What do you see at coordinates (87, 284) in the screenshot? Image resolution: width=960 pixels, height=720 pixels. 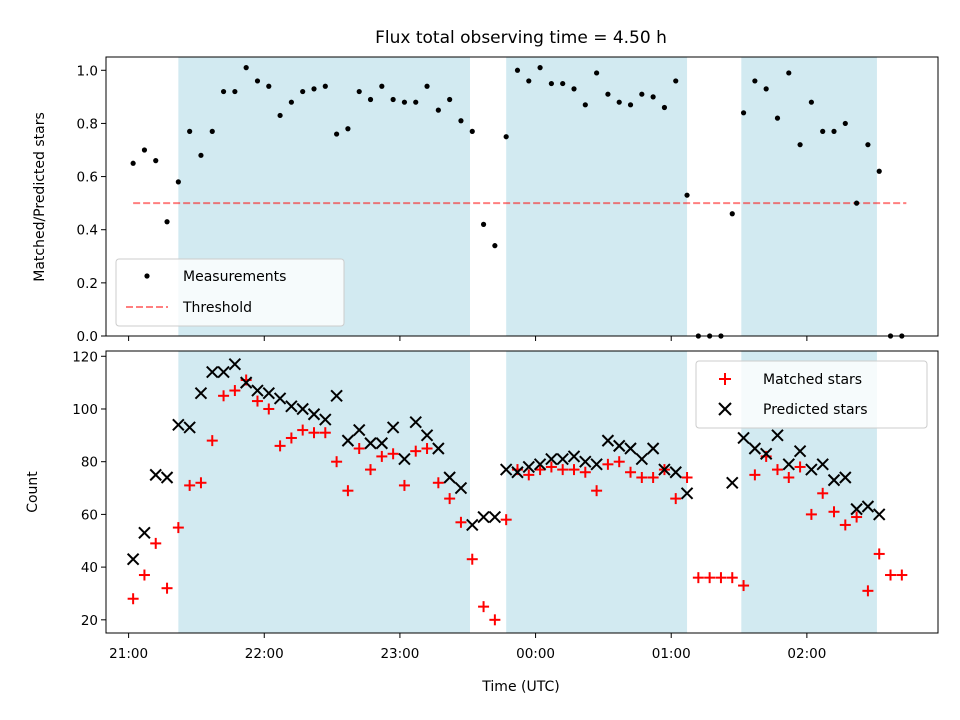 I see `y-tick-label: 0.2` at bounding box center [87, 284].